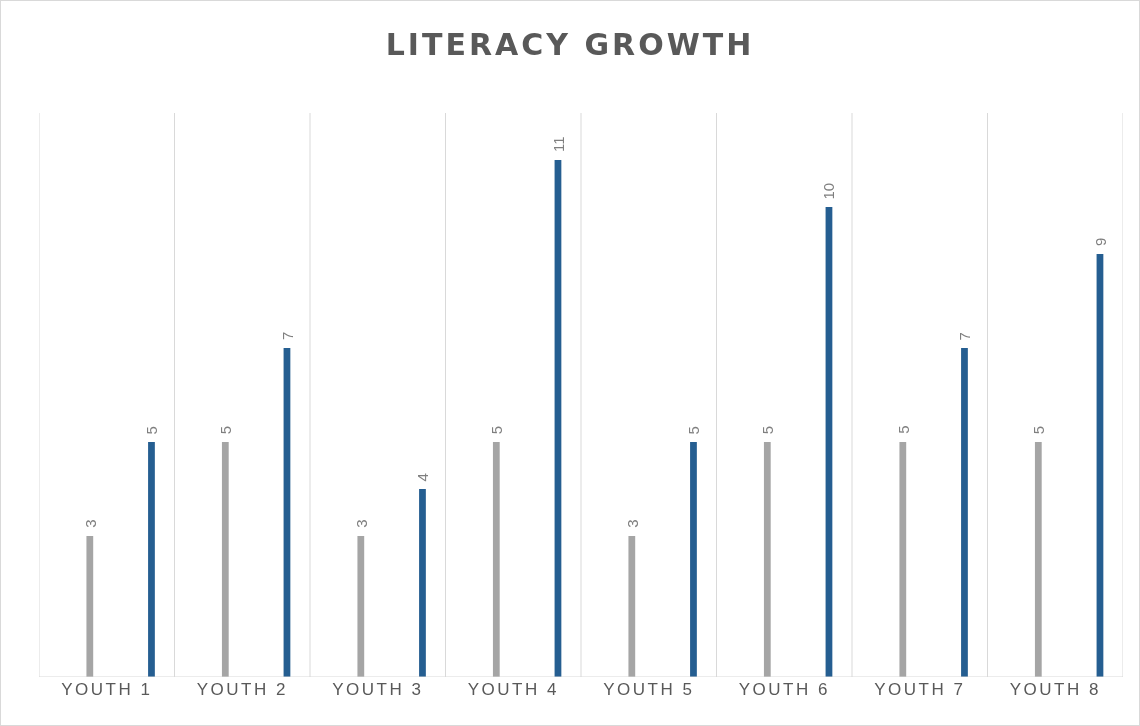  Describe the element at coordinates (242, 689) in the screenshot. I see `x-tick-label: YOUTH 2` at that location.